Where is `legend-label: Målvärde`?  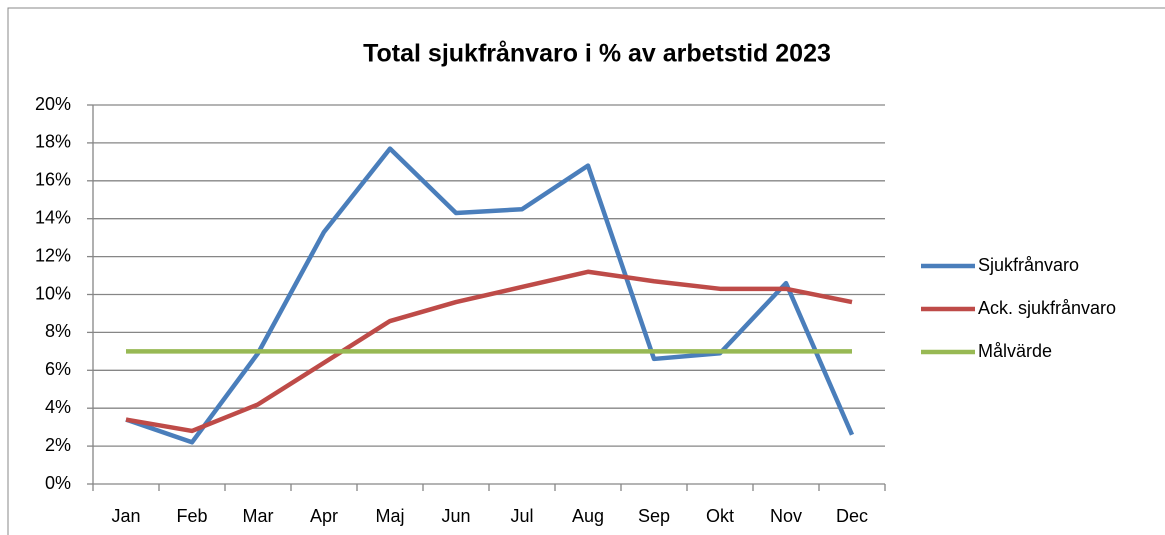
legend-label: Målvärde is located at coordinates (1015, 351).